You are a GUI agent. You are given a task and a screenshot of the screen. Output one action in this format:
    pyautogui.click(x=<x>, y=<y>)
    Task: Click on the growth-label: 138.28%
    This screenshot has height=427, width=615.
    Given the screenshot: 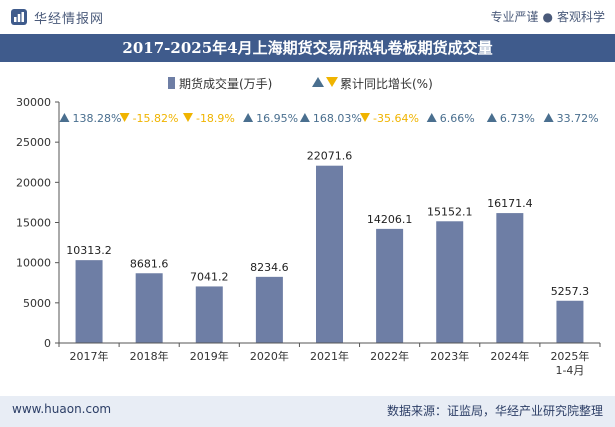 What is the action you would take?
    pyautogui.click(x=96, y=118)
    